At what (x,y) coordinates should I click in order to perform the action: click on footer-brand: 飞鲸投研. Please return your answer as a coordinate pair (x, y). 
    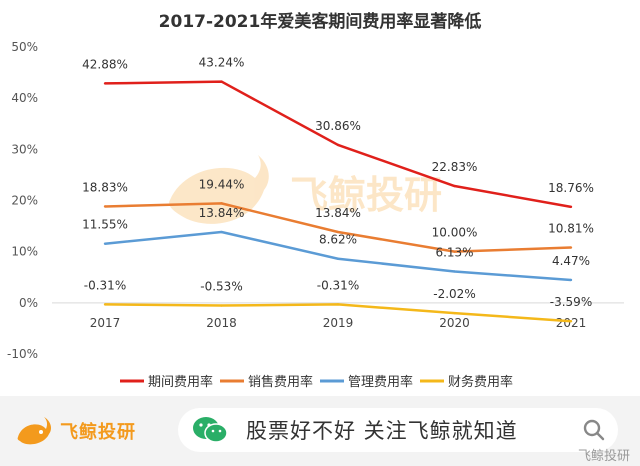
    Looking at the image, I should click on (75, 431).